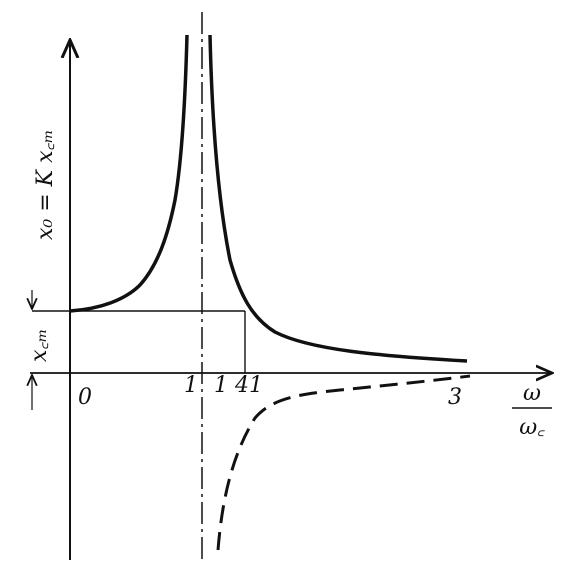 The width and height of the screenshot is (564, 561). I want to click on x-tick-label: 1, so click(191, 385).